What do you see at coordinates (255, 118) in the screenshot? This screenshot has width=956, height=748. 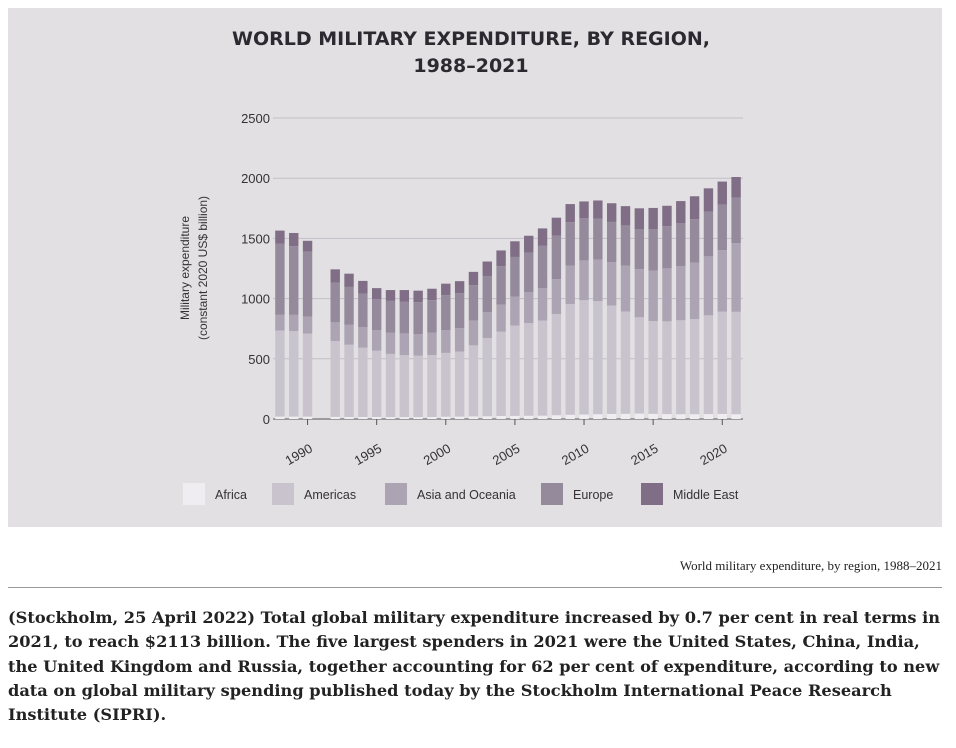 I see `y-tick-label: 2500` at bounding box center [255, 118].